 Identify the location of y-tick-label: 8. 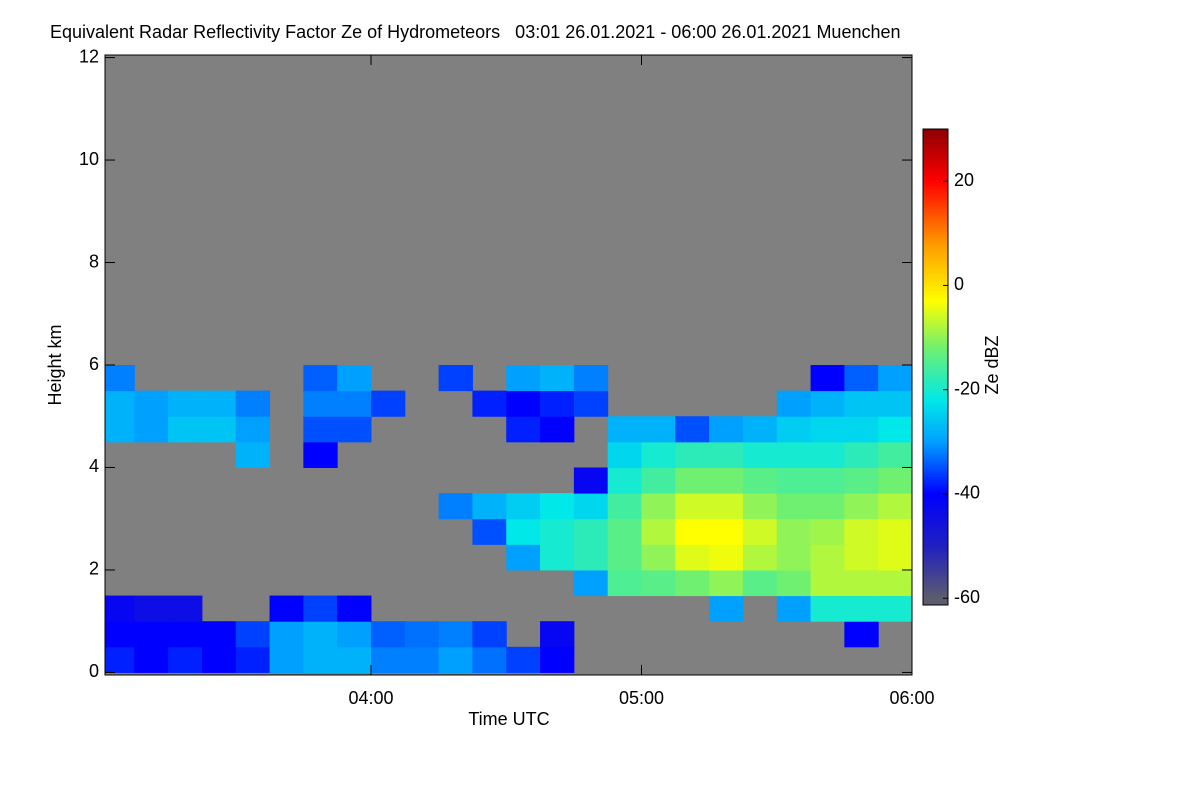
(94, 261).